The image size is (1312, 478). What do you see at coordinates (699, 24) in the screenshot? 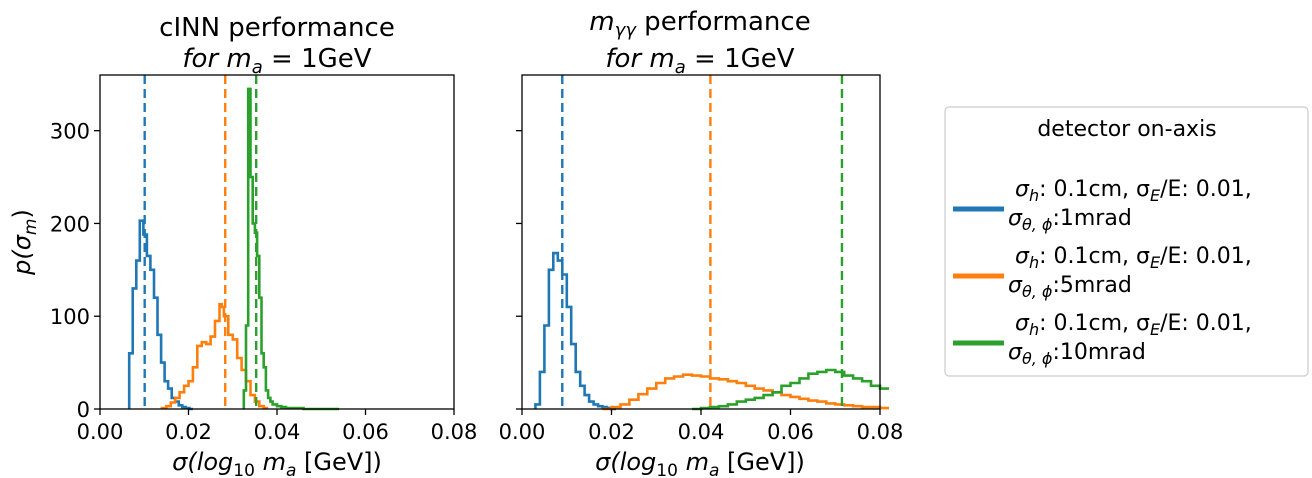
I see `chart-title-line1: mγγ performance` at bounding box center [699, 24].